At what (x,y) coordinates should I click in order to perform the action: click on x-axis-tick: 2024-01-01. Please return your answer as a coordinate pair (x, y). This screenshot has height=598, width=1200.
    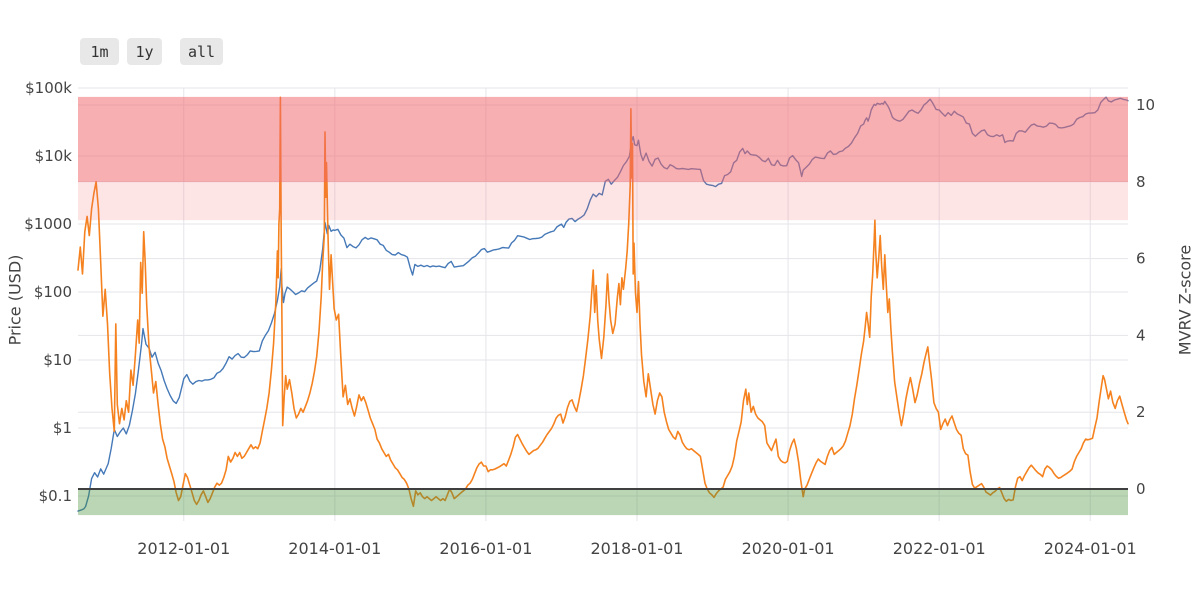
    Looking at the image, I should click on (1090, 548).